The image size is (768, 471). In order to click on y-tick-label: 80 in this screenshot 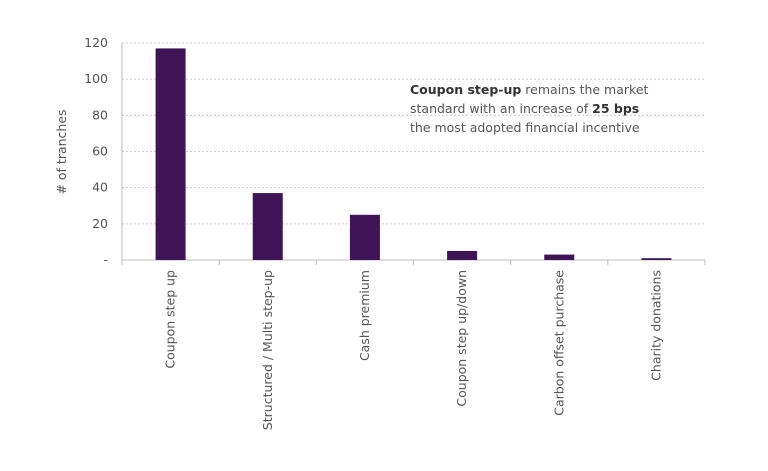, I will do `click(100, 114)`.